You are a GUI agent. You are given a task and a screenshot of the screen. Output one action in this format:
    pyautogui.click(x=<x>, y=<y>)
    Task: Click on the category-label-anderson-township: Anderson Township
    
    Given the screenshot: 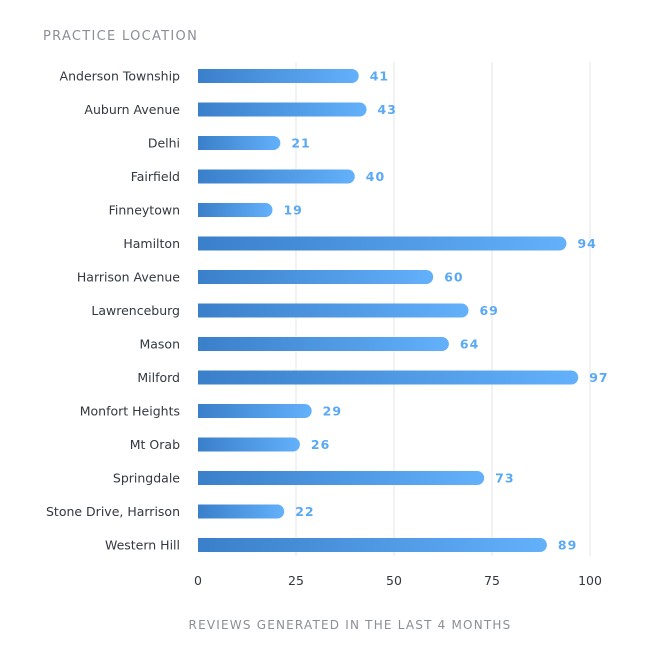 What is the action you would take?
    pyautogui.click(x=120, y=76)
    